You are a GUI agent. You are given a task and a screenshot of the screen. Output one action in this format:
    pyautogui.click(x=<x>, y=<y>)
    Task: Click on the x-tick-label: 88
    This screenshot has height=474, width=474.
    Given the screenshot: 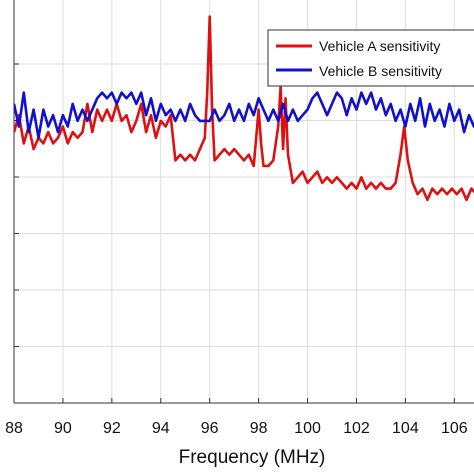 What is the action you would take?
    pyautogui.click(x=14, y=428)
    